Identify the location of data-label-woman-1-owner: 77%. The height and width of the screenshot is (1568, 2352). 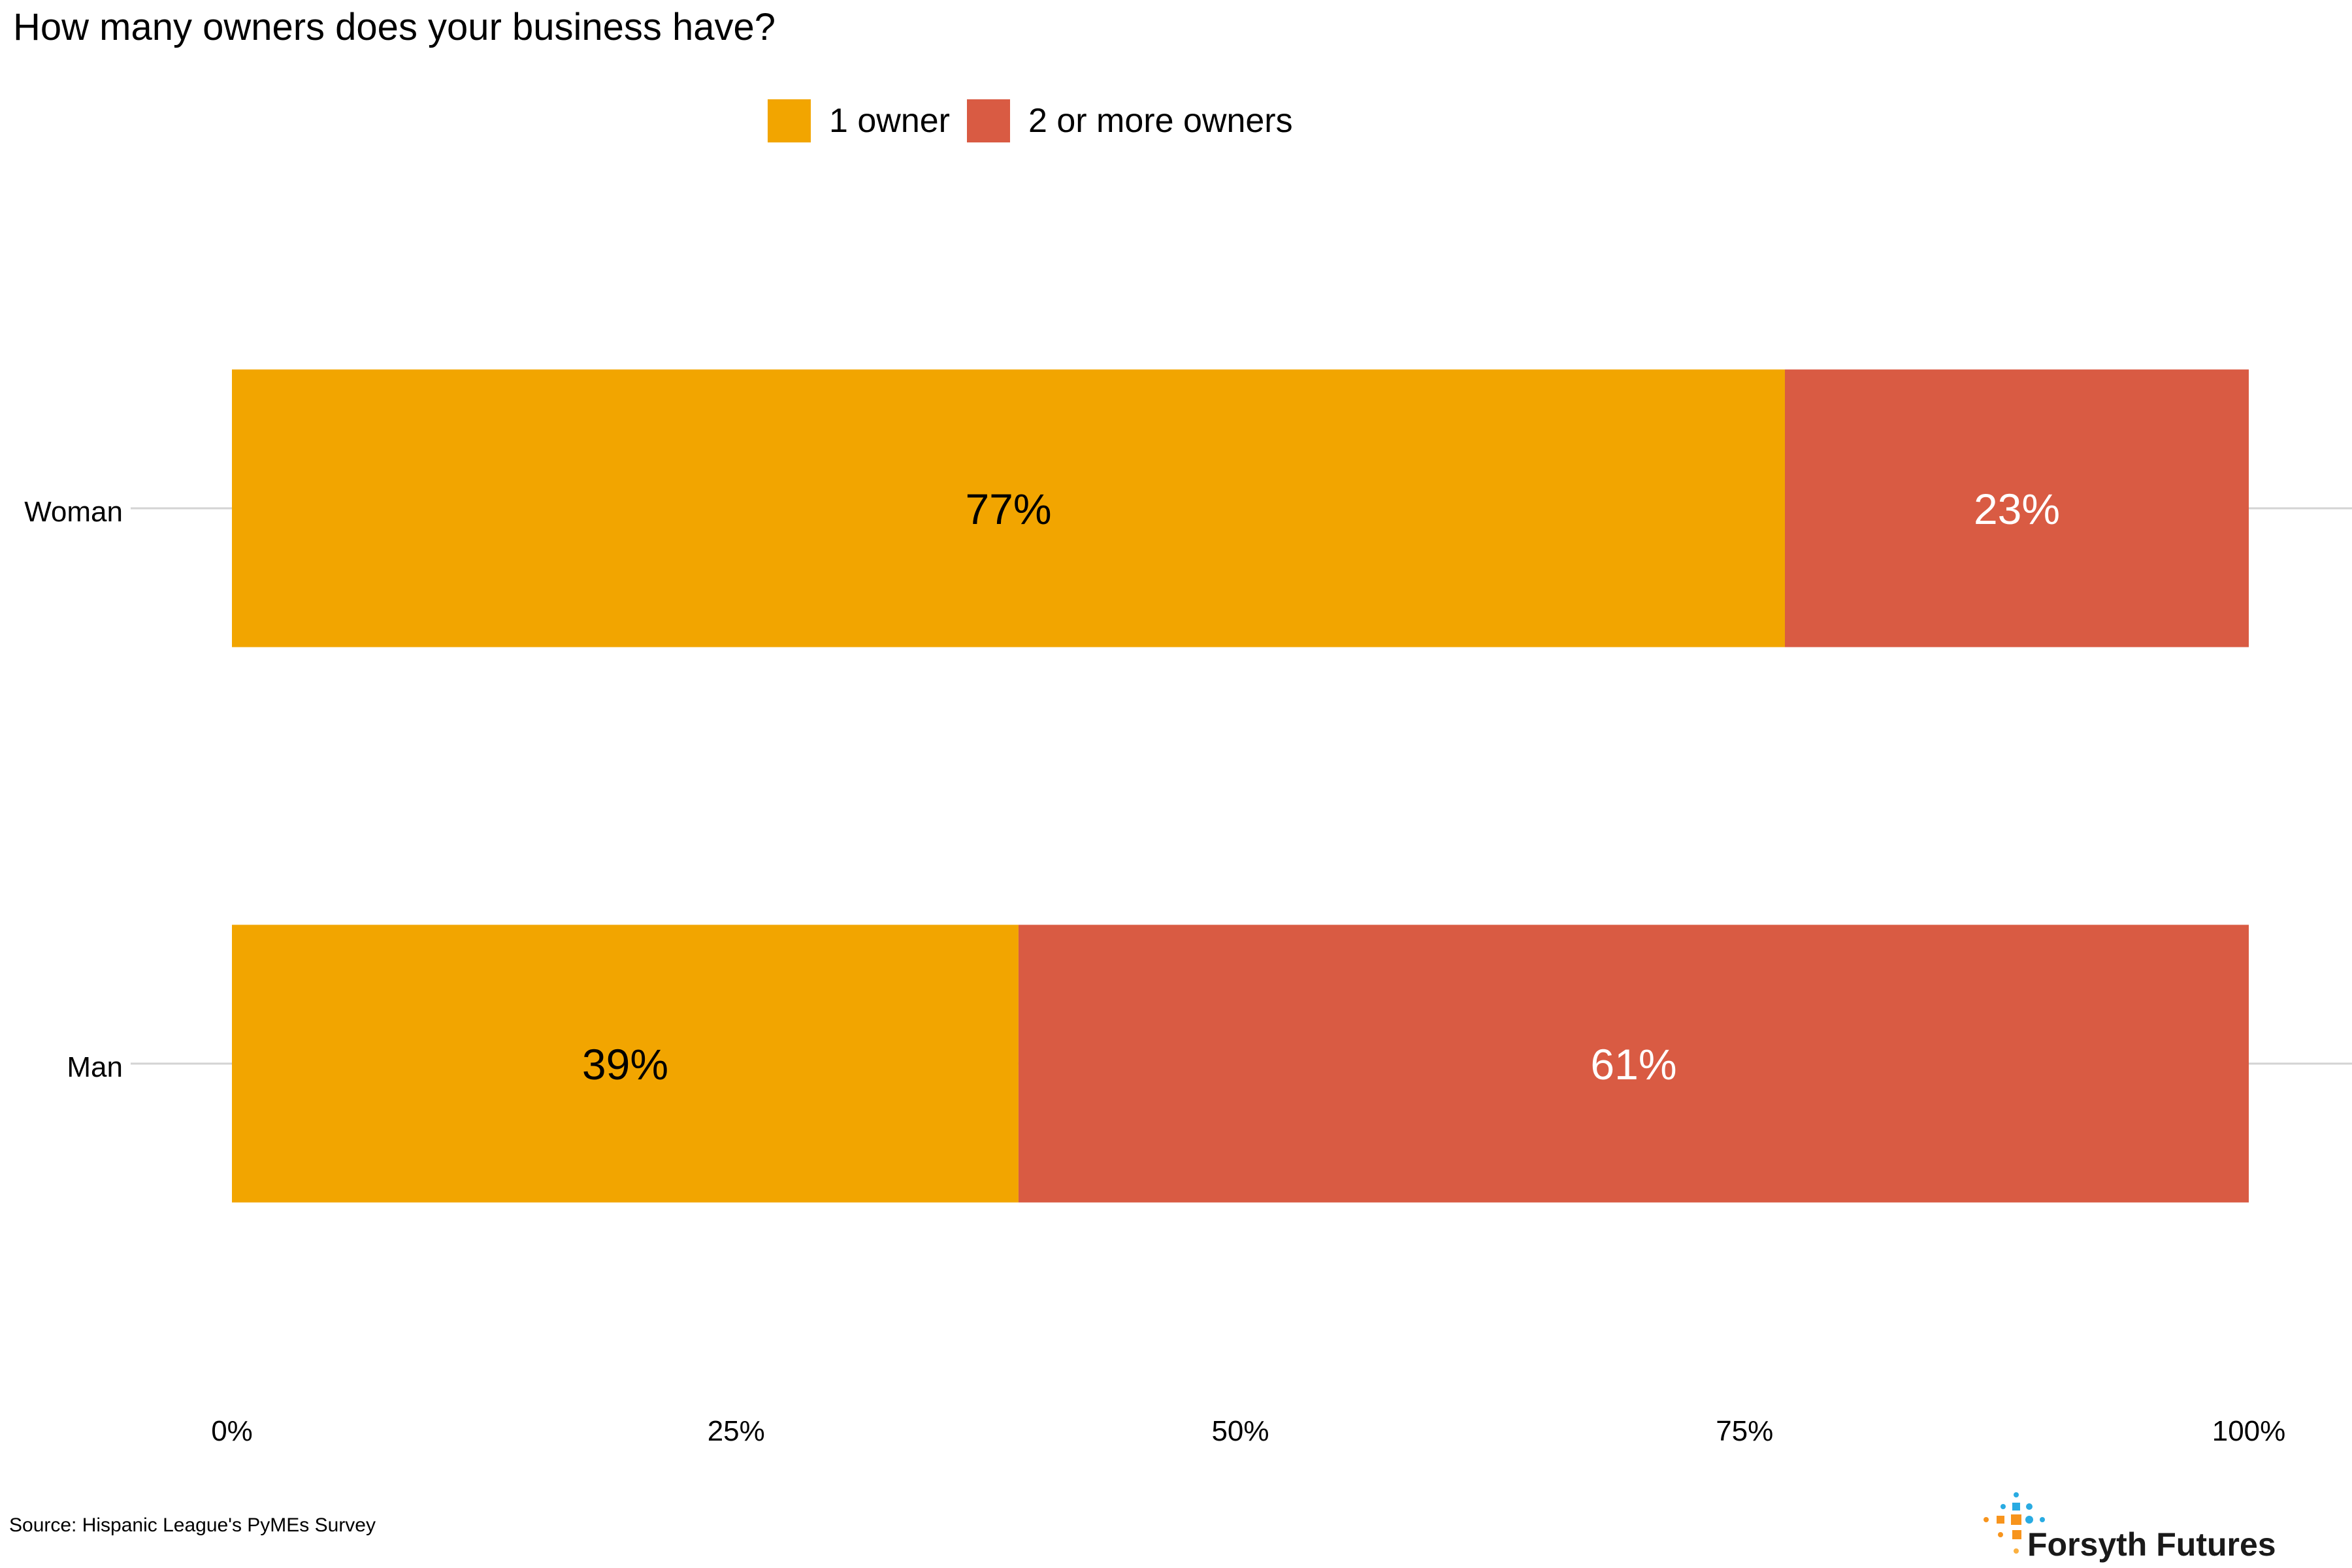
(1008, 509).